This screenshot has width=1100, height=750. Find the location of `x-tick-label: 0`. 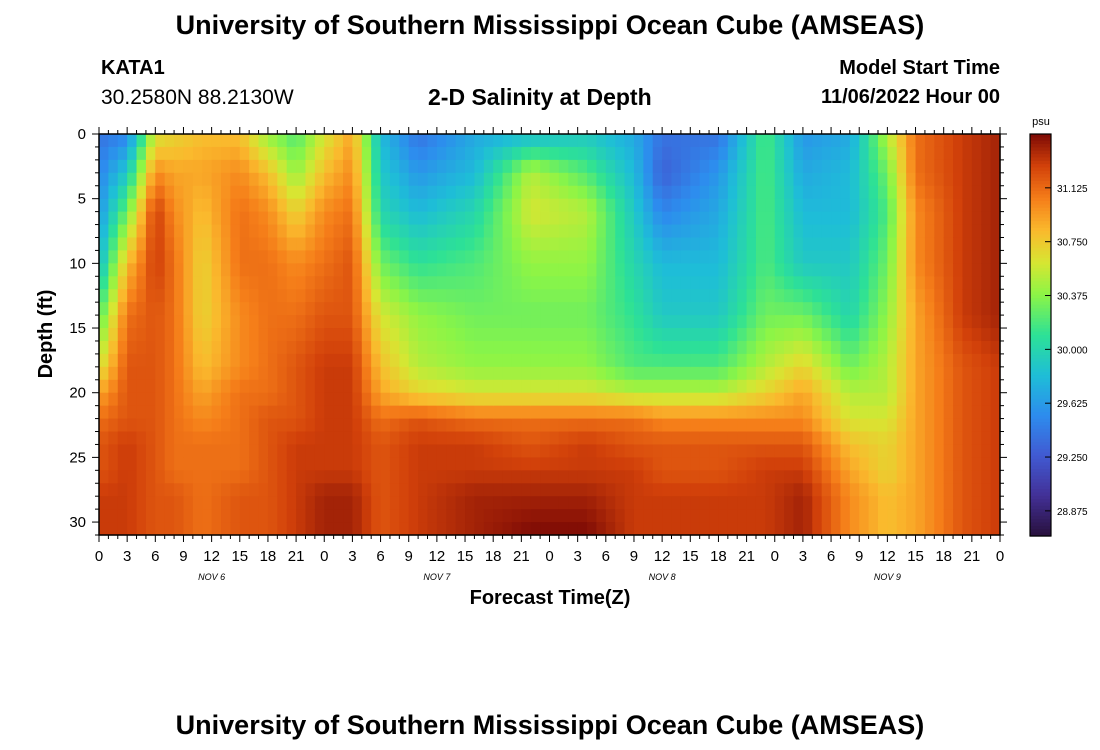

x-tick-label: 0 is located at coordinates (324, 556).